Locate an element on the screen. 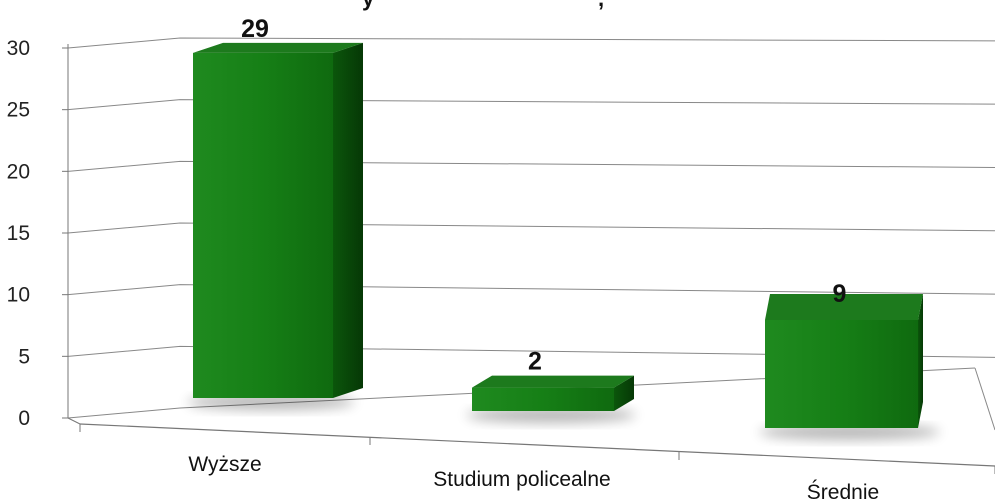 This screenshot has width=995, height=504. chart-title-fragment: , is located at coordinates (601, 5).